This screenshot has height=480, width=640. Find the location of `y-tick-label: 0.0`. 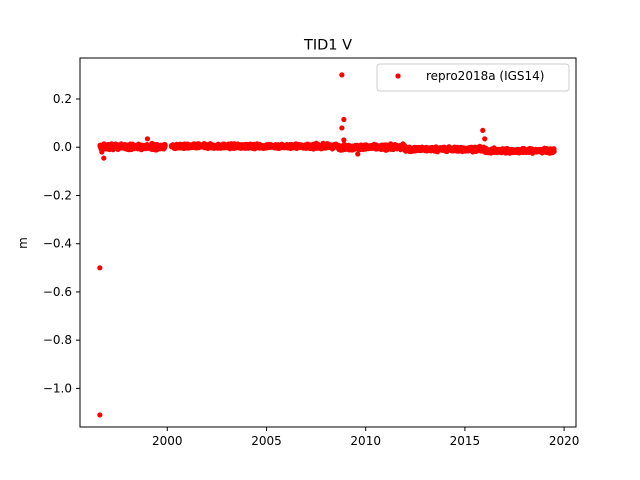

y-tick-label: 0.0 is located at coordinates (62, 147).